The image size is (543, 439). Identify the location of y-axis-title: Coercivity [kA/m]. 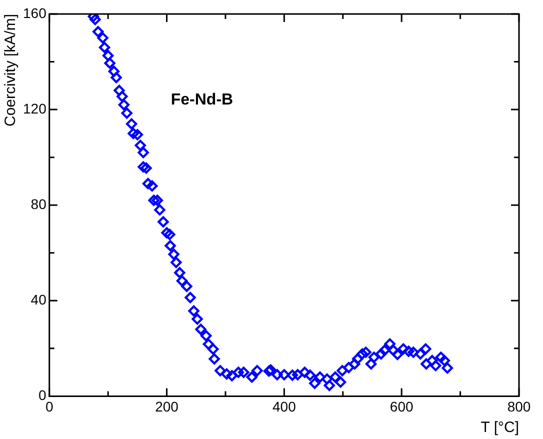
(11, 70).